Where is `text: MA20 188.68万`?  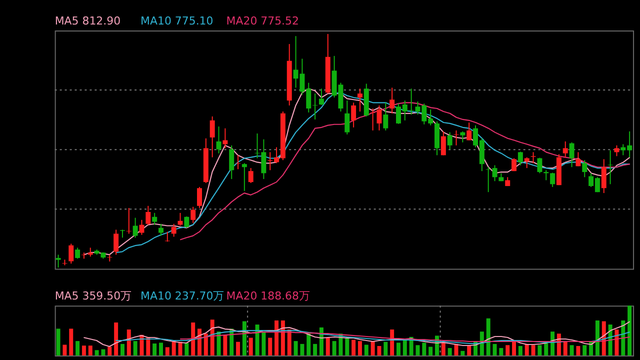 text: MA20 188.68万 is located at coordinates (268, 296).